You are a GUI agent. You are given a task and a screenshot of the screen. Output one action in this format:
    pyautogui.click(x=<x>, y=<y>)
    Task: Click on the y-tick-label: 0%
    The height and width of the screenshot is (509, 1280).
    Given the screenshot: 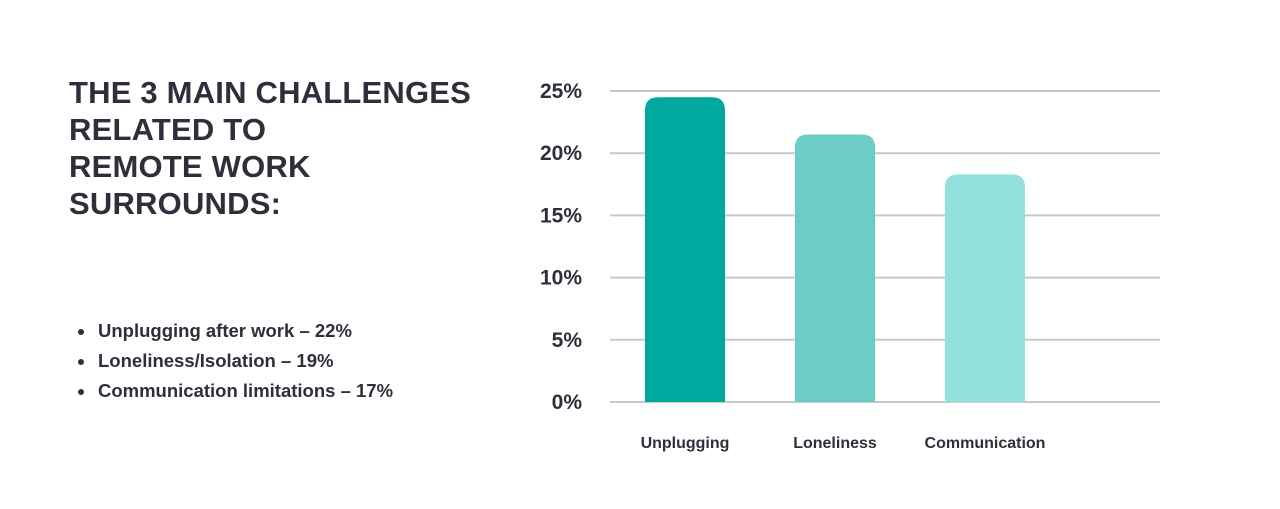 What is the action you would take?
    pyautogui.click(x=567, y=402)
    